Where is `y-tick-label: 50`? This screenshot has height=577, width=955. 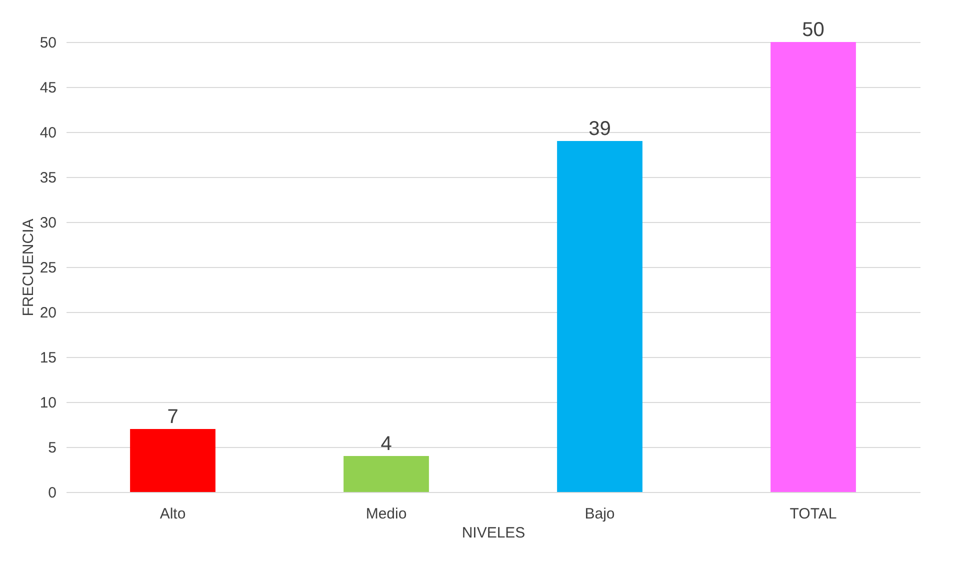 y-tick-label: 50 is located at coordinates (48, 43).